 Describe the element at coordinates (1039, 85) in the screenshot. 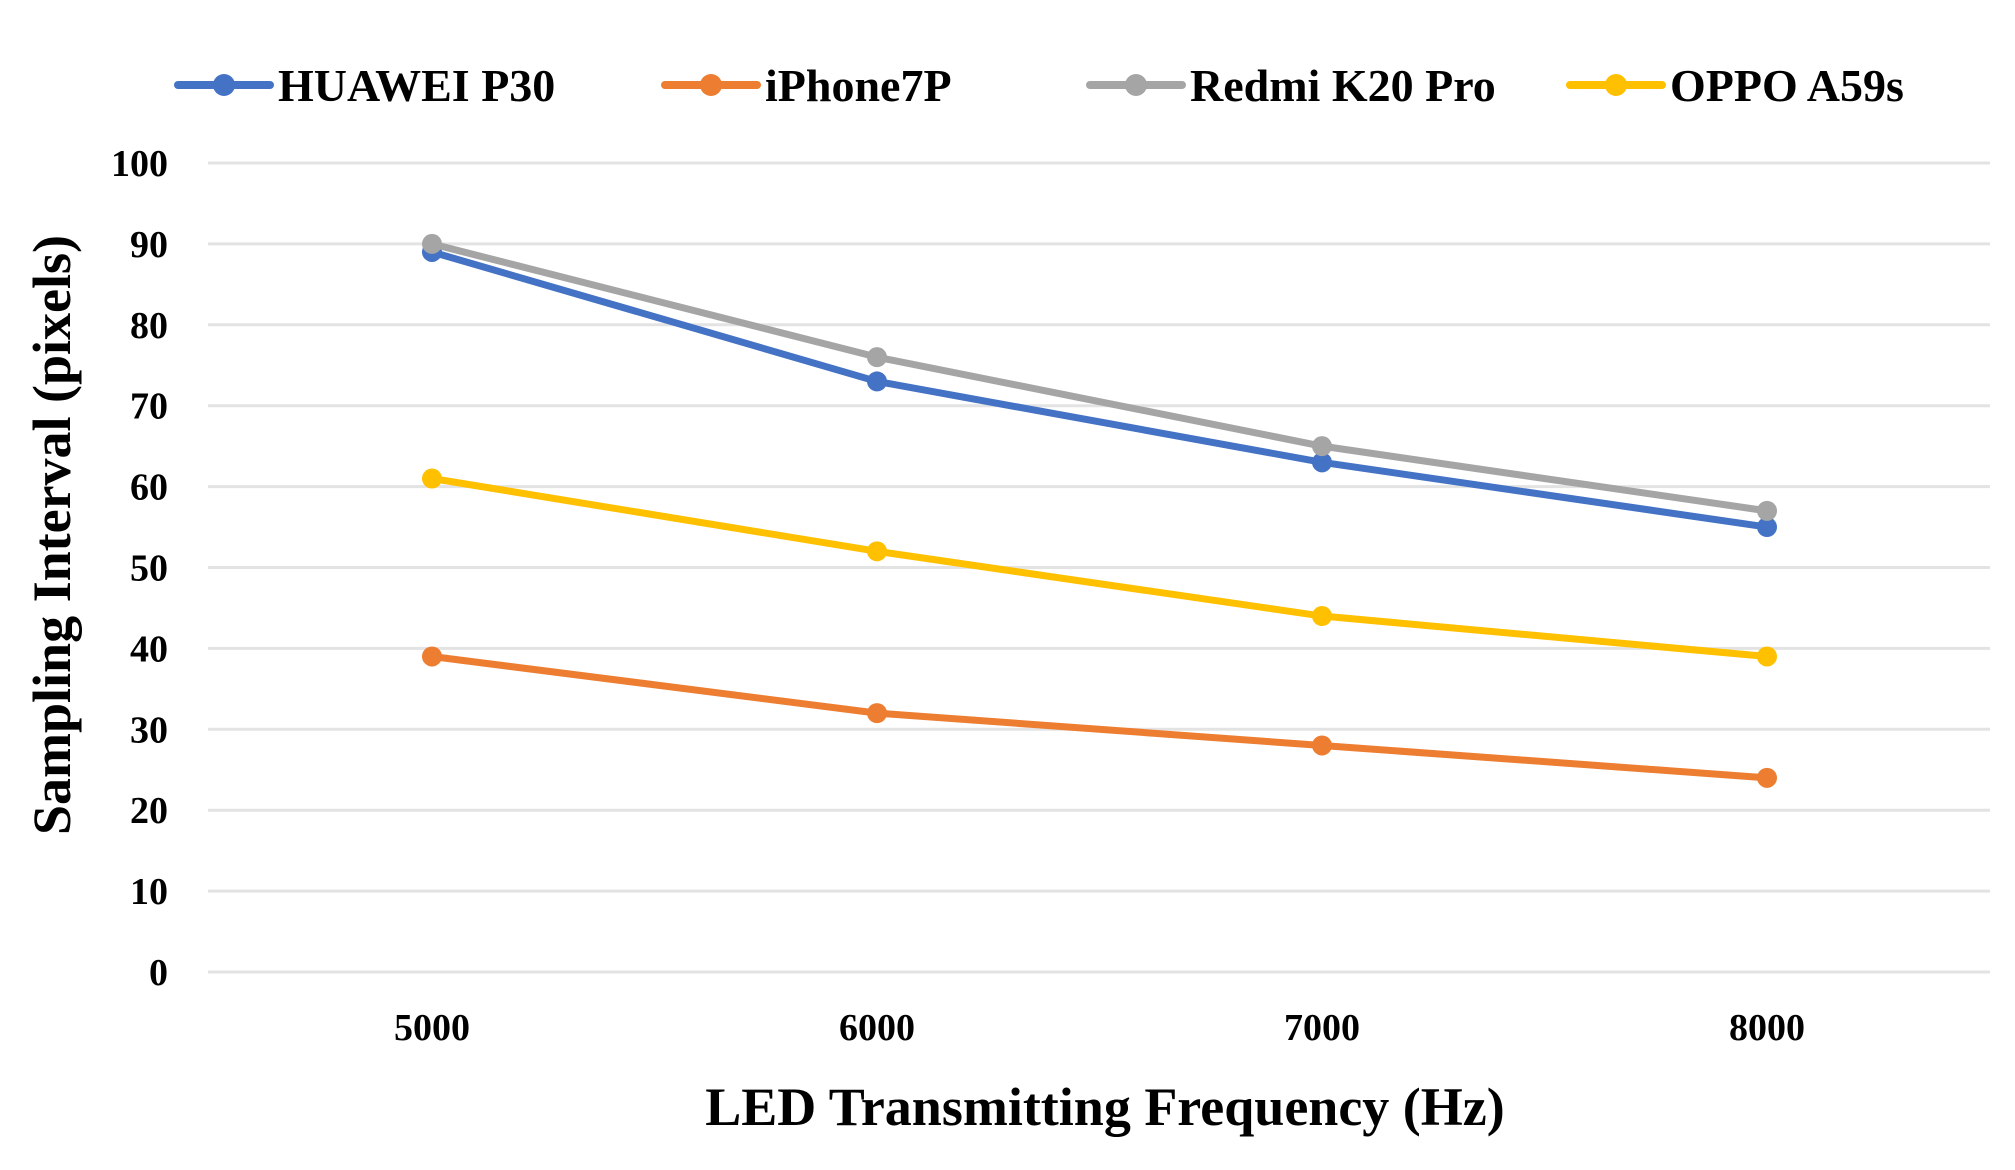

I see `legend: HUAWEI P30 iPhone7P Redmi K20 Pro OPPO A59s` at that location.